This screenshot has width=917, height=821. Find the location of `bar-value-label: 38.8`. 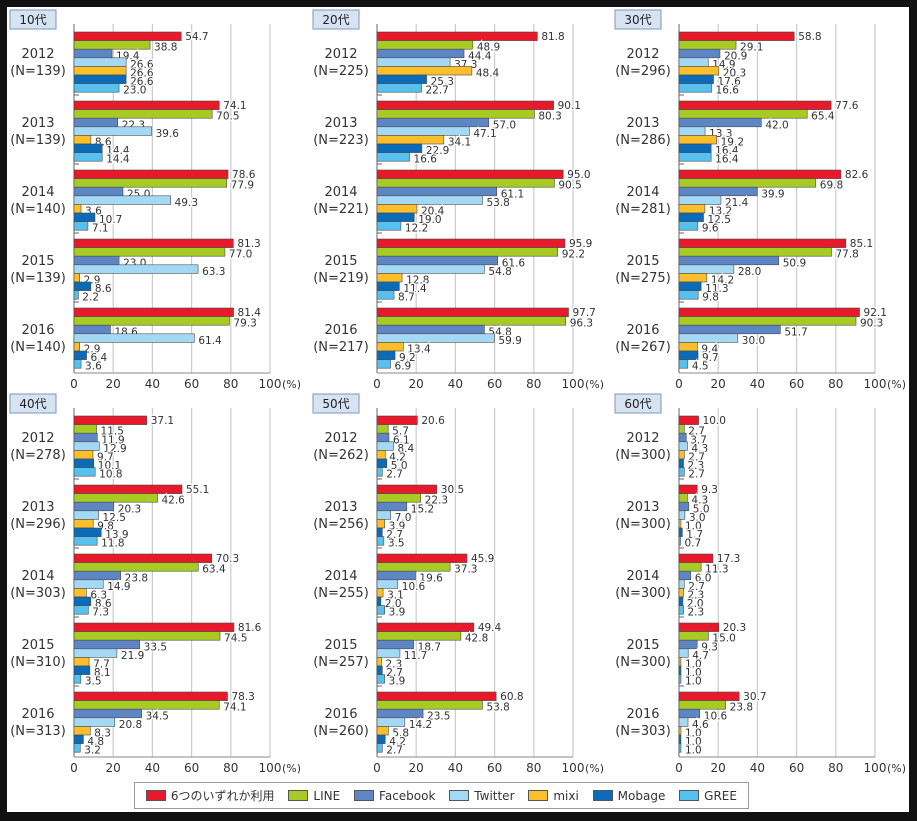

bar-value-label: 38.8 is located at coordinates (165, 48).